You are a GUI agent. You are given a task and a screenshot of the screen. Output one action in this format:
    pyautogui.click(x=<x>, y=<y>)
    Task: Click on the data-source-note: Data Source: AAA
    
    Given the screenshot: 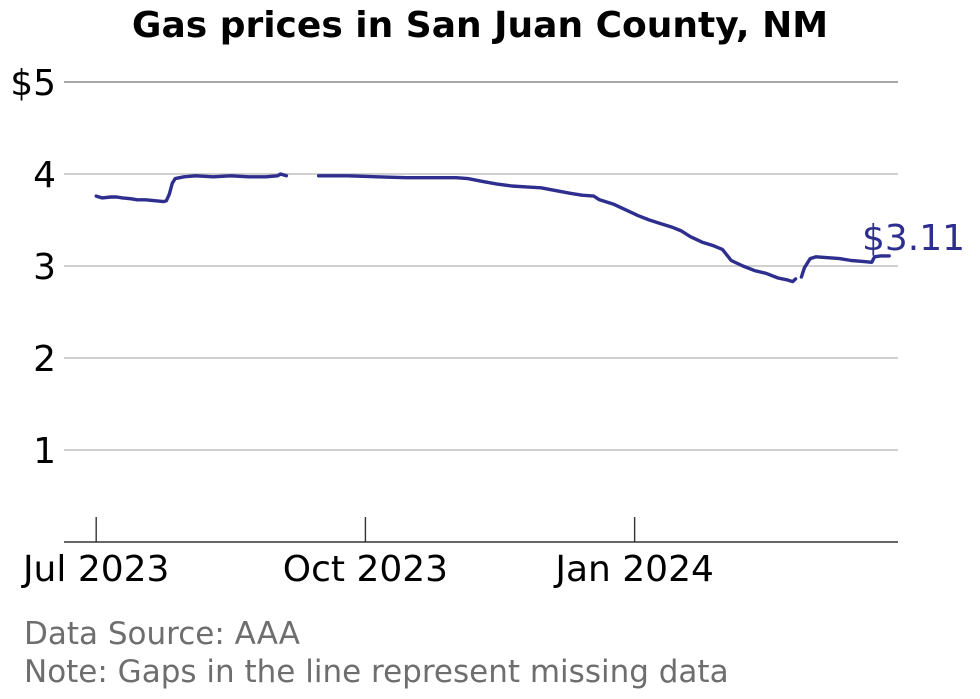 What is the action you would take?
    pyautogui.click(x=162, y=634)
    